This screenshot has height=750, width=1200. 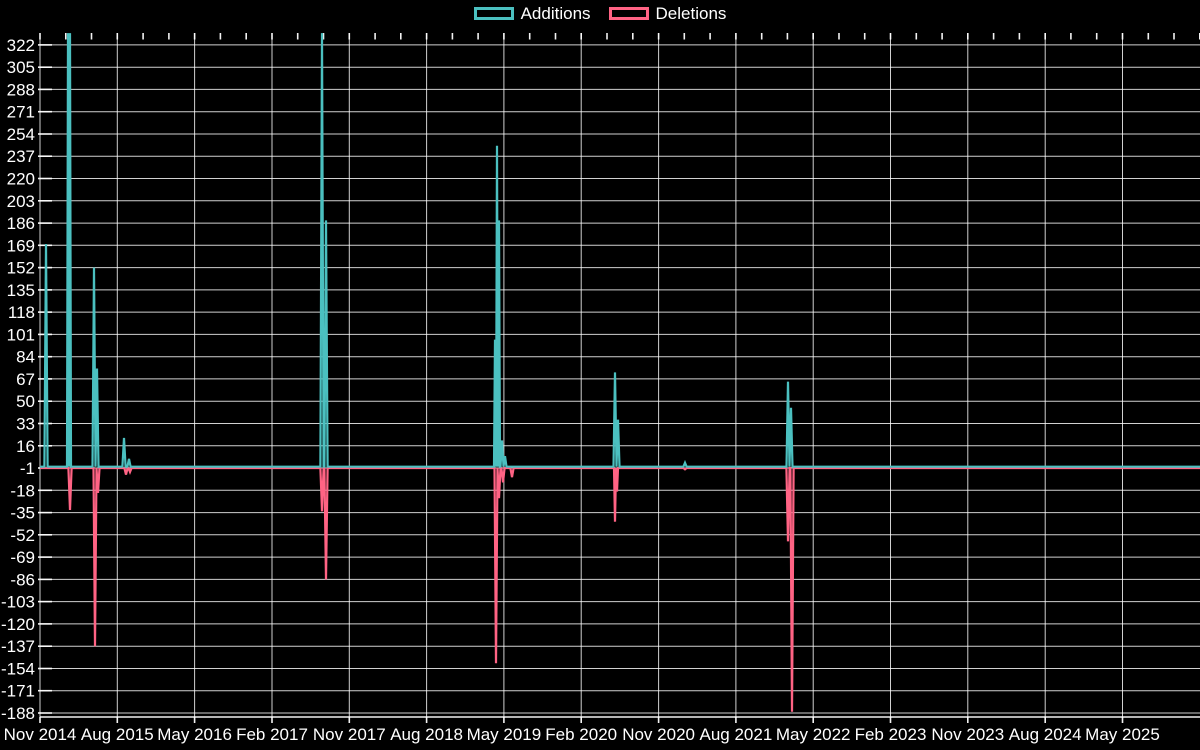 What do you see at coordinates (21, 67) in the screenshot?
I see `y-tick-label: 305` at bounding box center [21, 67].